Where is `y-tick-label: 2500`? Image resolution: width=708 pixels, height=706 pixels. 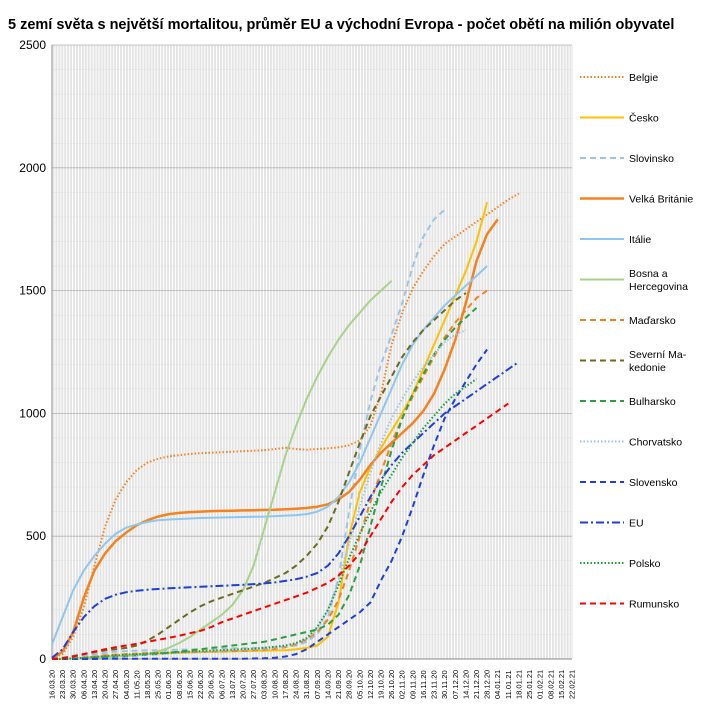
y-tick-label: 2500 is located at coordinates (32, 45).